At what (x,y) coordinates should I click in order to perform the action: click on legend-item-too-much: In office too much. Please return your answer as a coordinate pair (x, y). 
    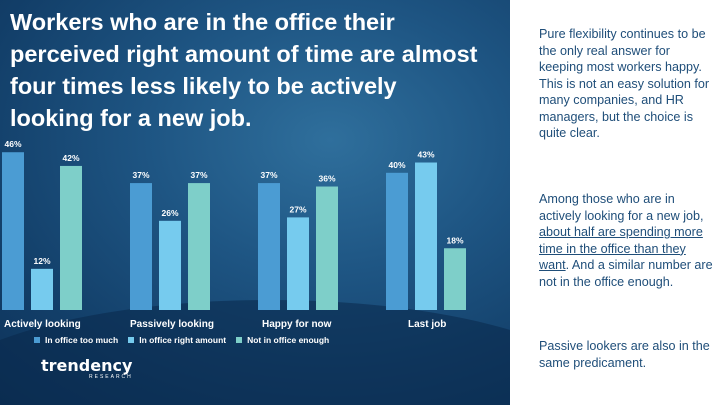
    Looking at the image, I should click on (76, 340).